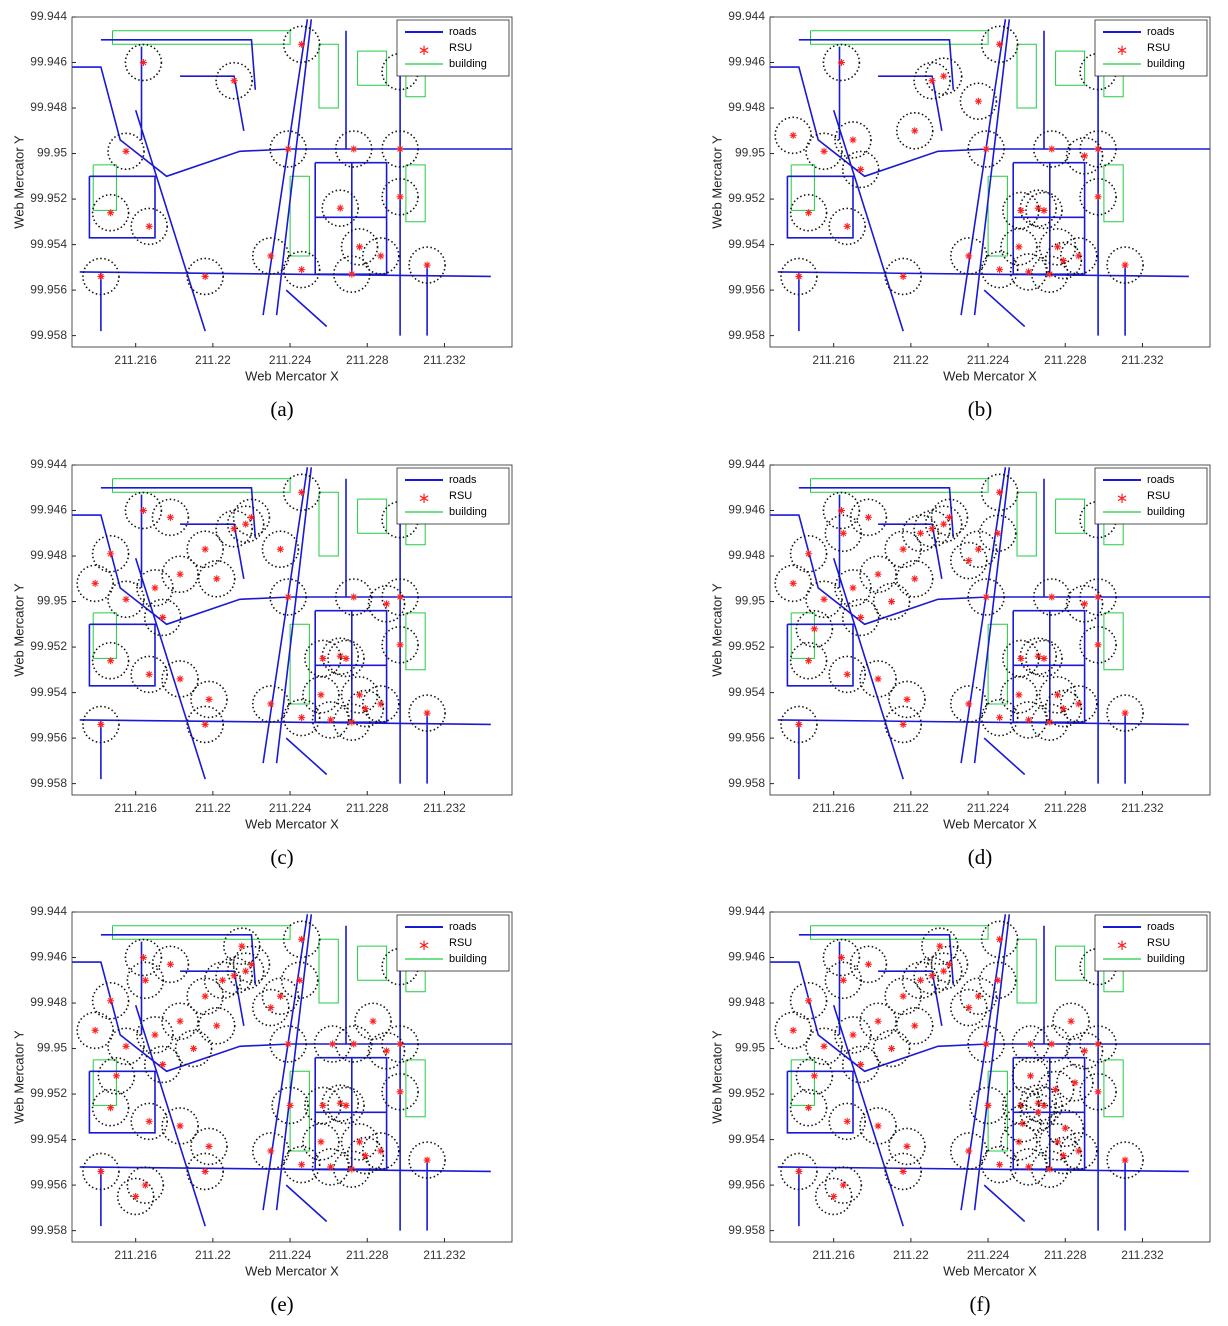  I want to click on y-tick-label: 99.956, so click(746, 737).